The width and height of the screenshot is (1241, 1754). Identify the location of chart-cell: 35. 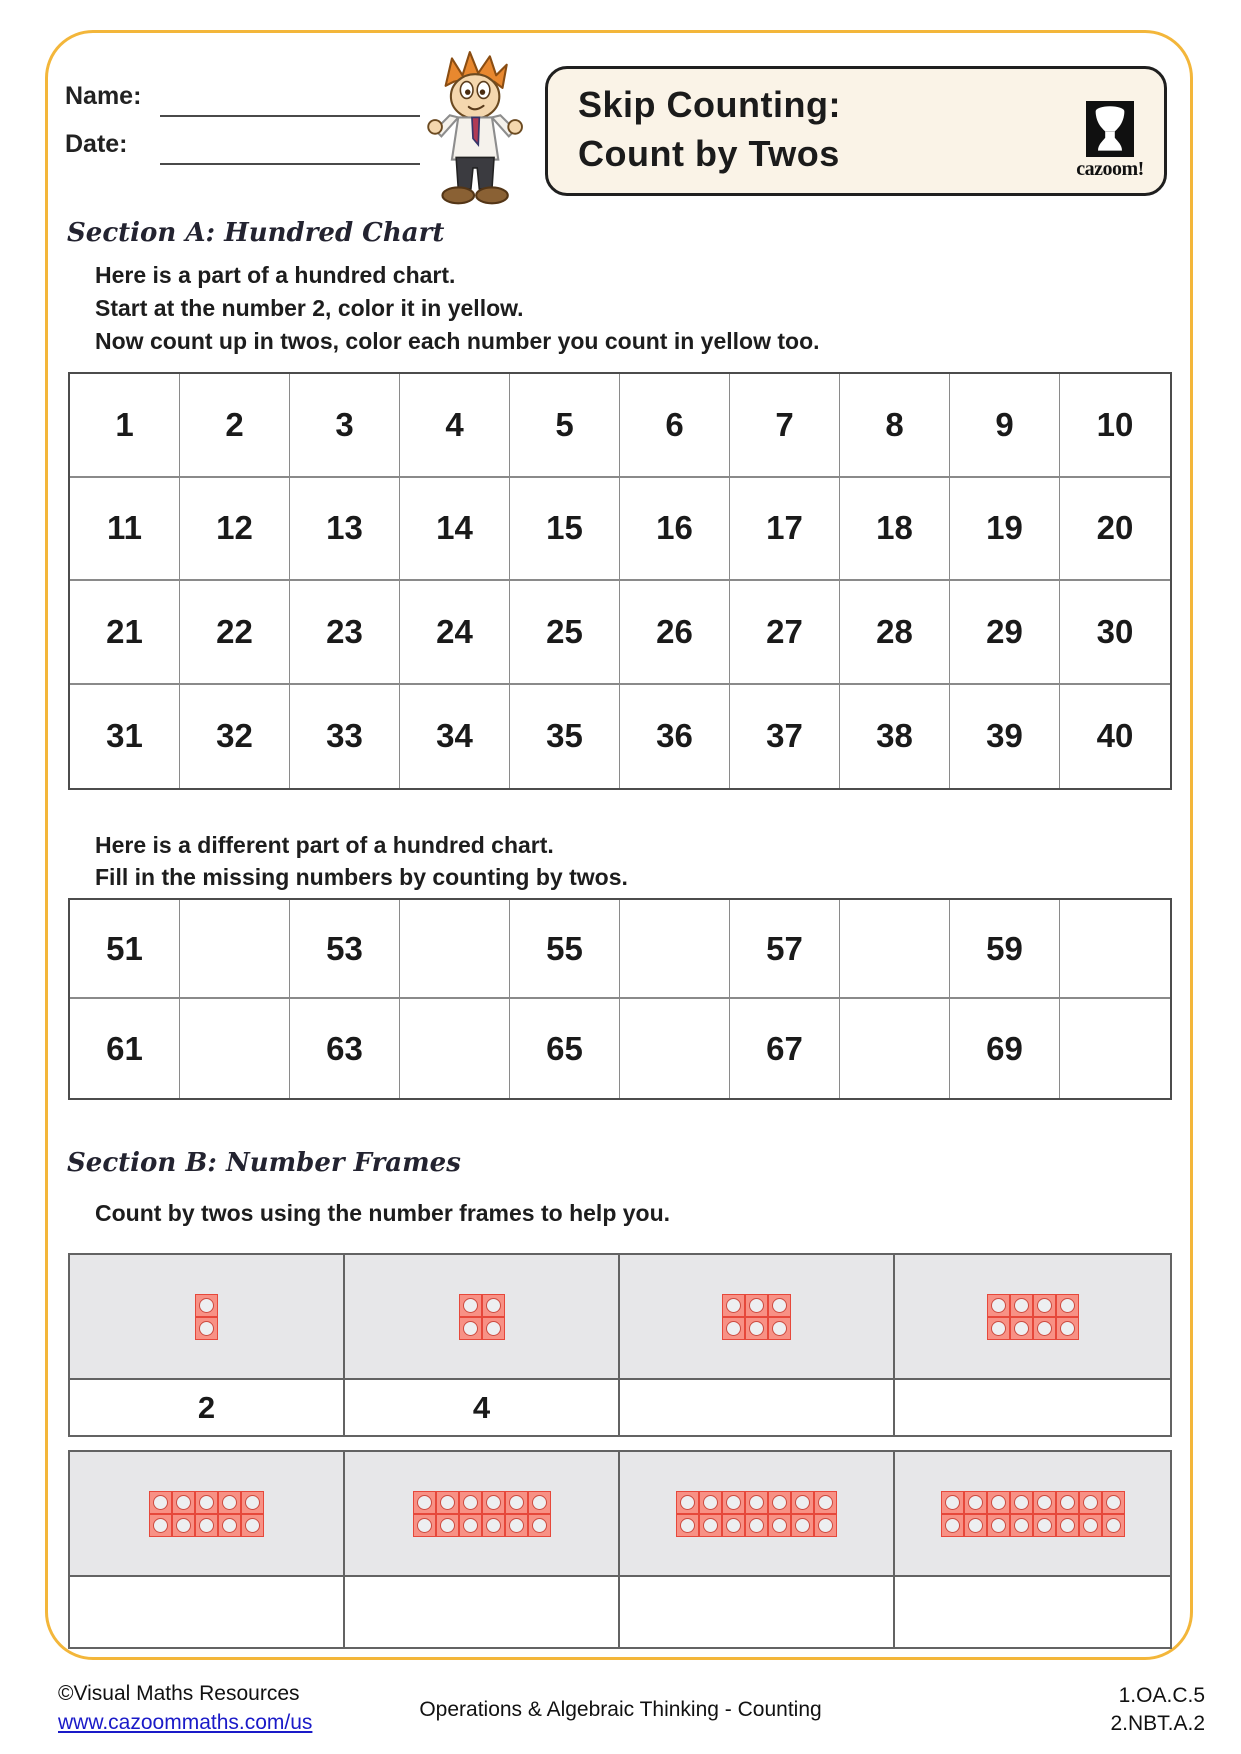
(565, 736).